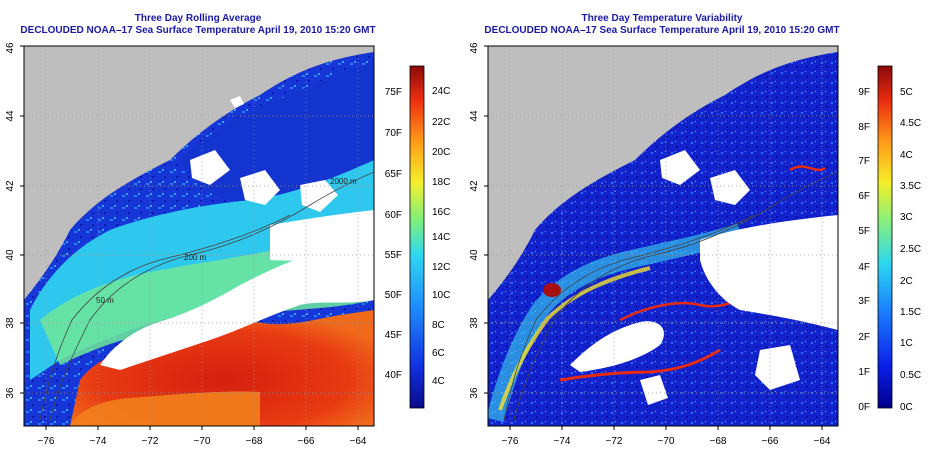 Image resolution: width=950 pixels, height=475 pixels. What do you see at coordinates (864, 267) in the screenshot?
I see `colorbar-f-label: 4F` at bounding box center [864, 267].